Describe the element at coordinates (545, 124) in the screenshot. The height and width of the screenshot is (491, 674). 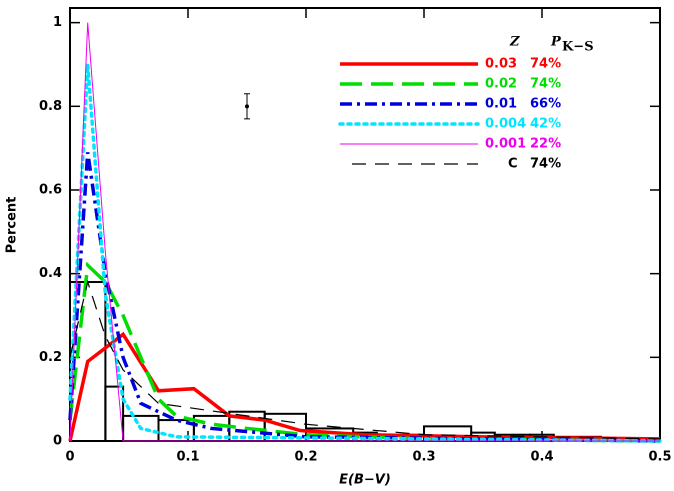
I see `legend-pks: 42%` at that location.